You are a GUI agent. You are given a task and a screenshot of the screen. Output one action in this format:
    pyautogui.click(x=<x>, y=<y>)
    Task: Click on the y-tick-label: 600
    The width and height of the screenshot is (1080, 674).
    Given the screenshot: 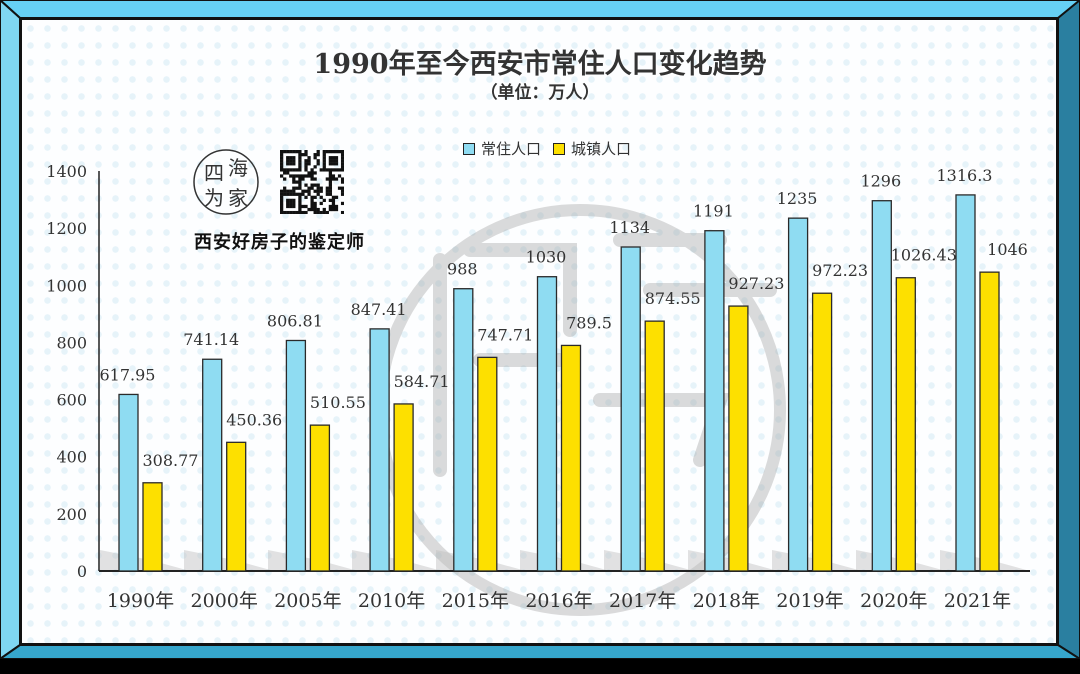 What is the action you would take?
    pyautogui.click(x=71, y=400)
    